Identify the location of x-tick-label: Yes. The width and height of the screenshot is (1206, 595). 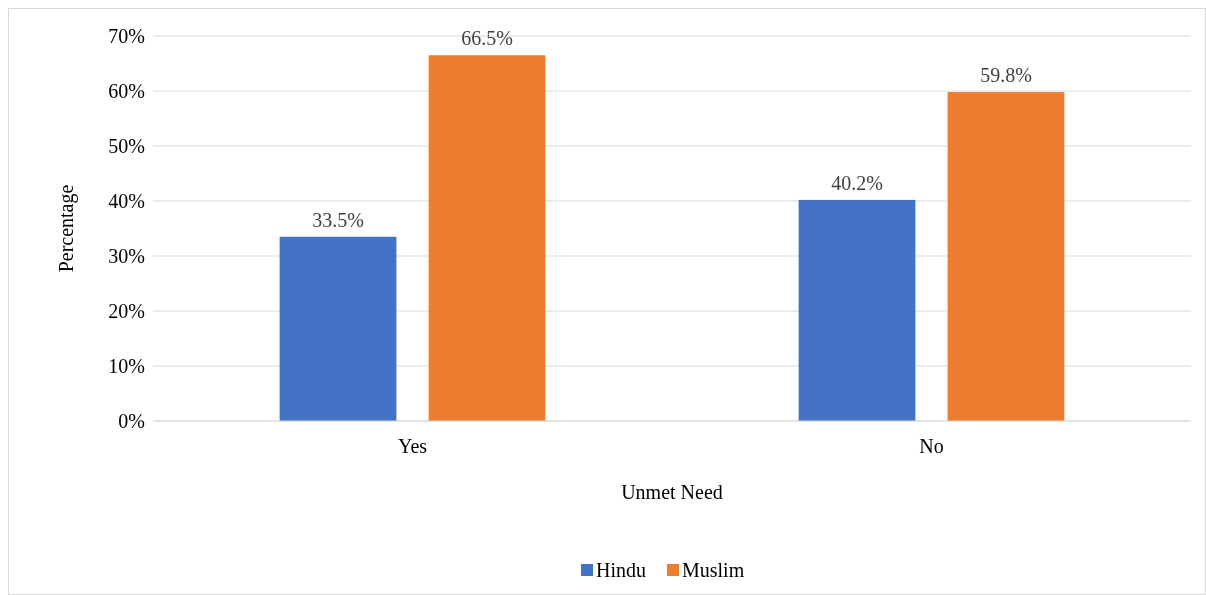
(412, 446).